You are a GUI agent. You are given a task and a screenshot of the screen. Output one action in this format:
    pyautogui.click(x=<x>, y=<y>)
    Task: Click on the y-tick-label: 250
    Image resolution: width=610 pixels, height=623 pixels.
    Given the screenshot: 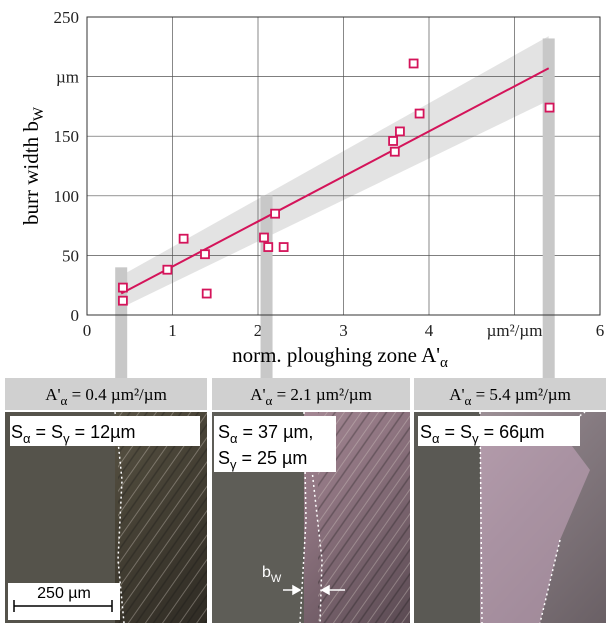 What is the action you would take?
    pyautogui.click(x=67, y=17)
    